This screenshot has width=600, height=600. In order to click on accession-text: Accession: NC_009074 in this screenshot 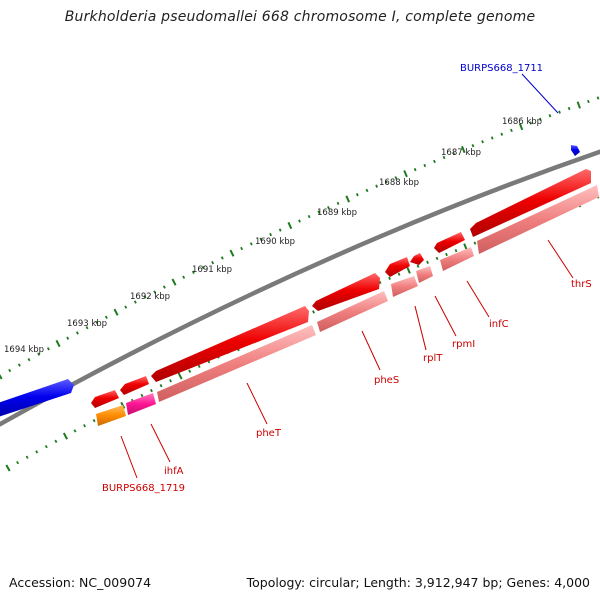, I will do `click(80, 582)`.